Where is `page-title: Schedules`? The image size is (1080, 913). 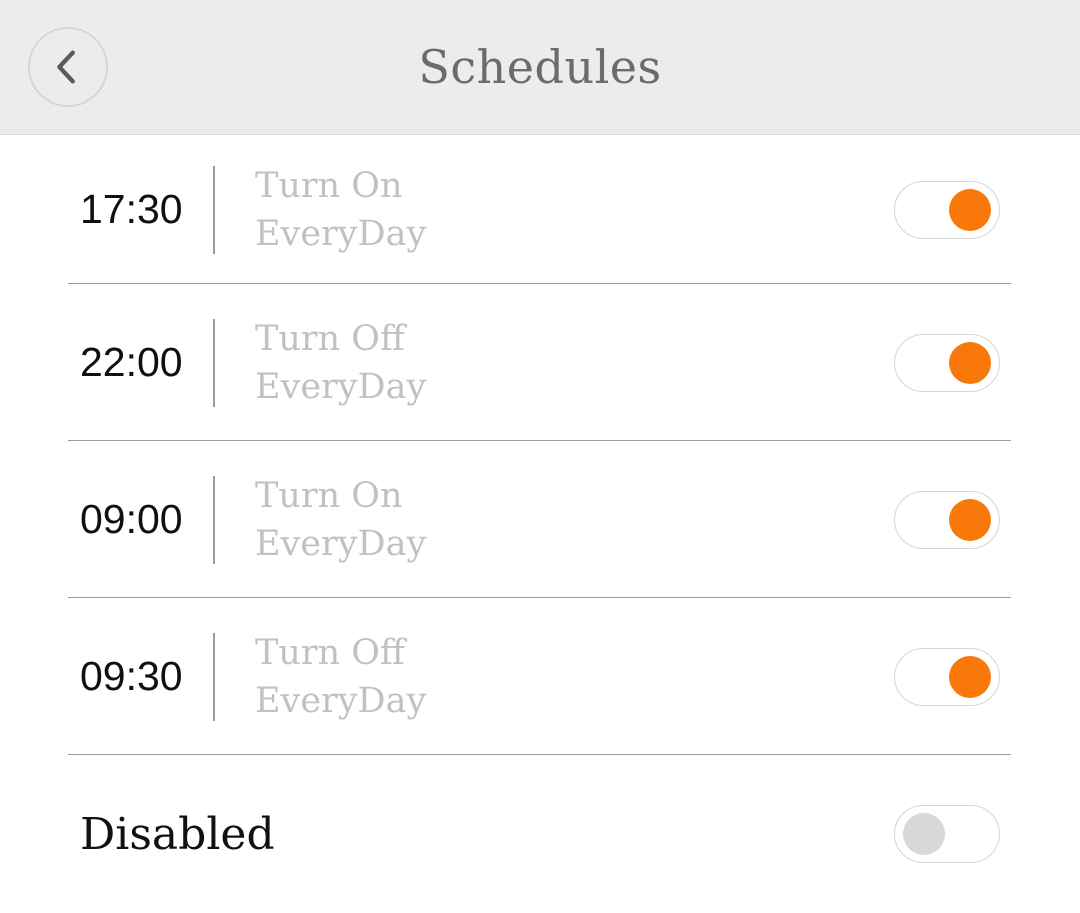 page-title: Schedules is located at coordinates (540, 67).